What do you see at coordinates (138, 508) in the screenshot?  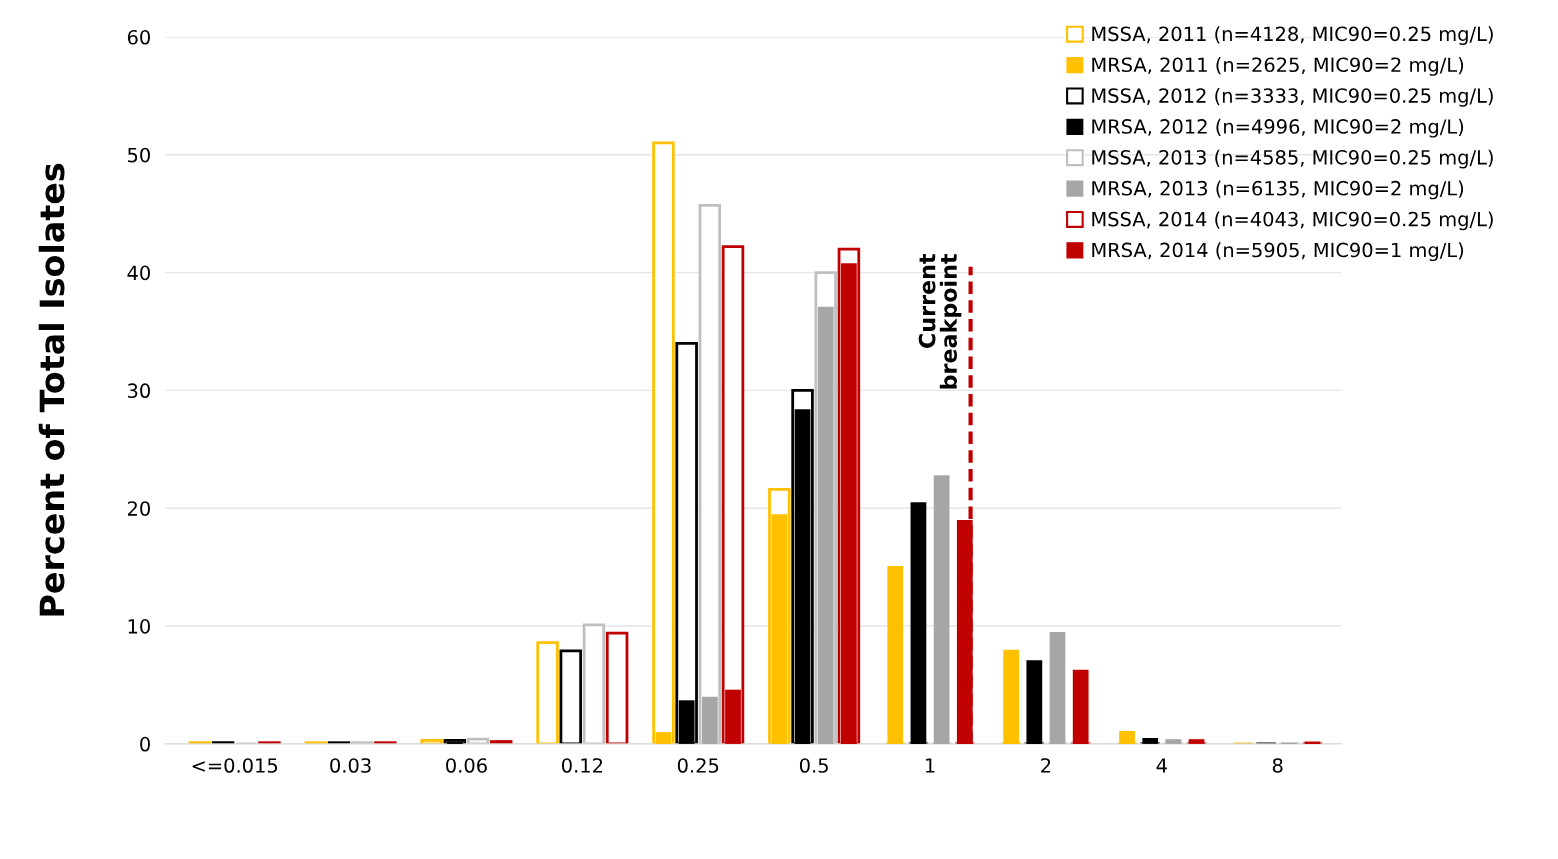 I see `y-tick-label: 20` at bounding box center [138, 508].